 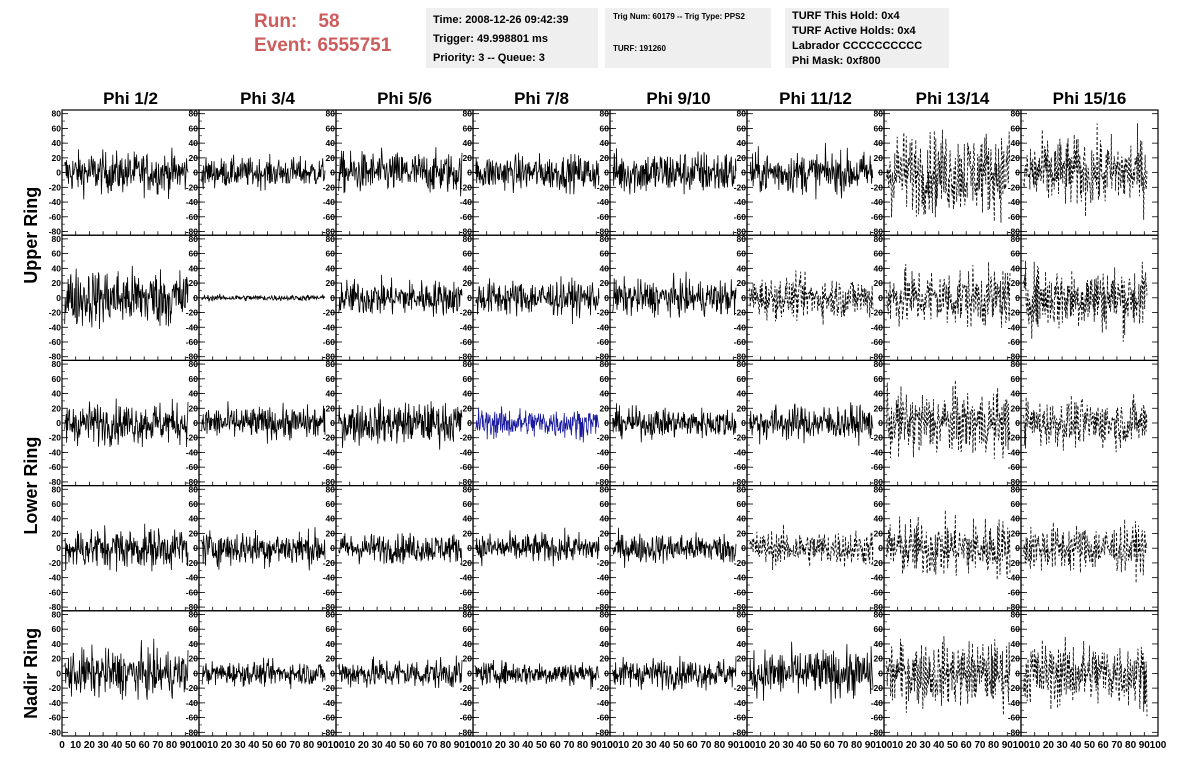 I want to click on x-tick-label: 100, so click(x=1021, y=745).